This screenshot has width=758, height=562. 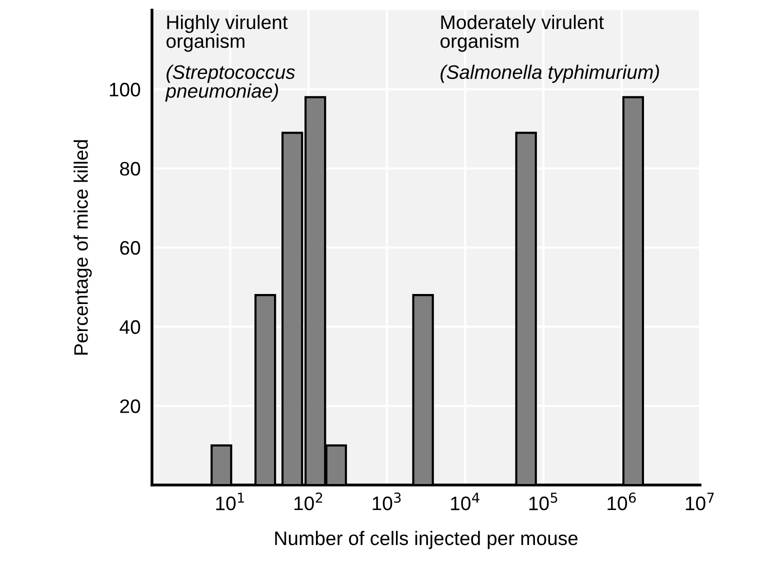 What do you see at coordinates (426, 540) in the screenshot?
I see `x-axis-title: Number of cells injected per mouse` at bounding box center [426, 540].